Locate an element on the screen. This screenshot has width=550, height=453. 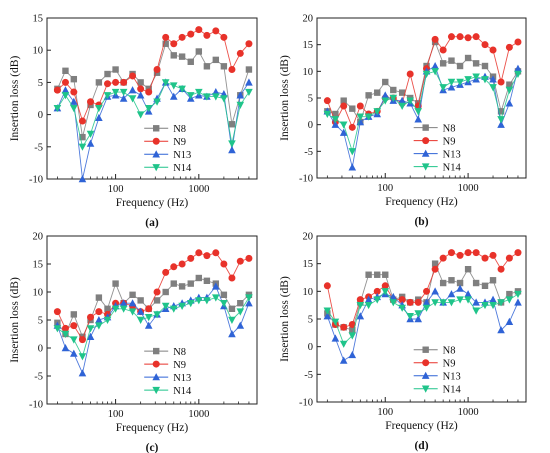
y-tick-label: 20 is located at coordinates (308, 19).